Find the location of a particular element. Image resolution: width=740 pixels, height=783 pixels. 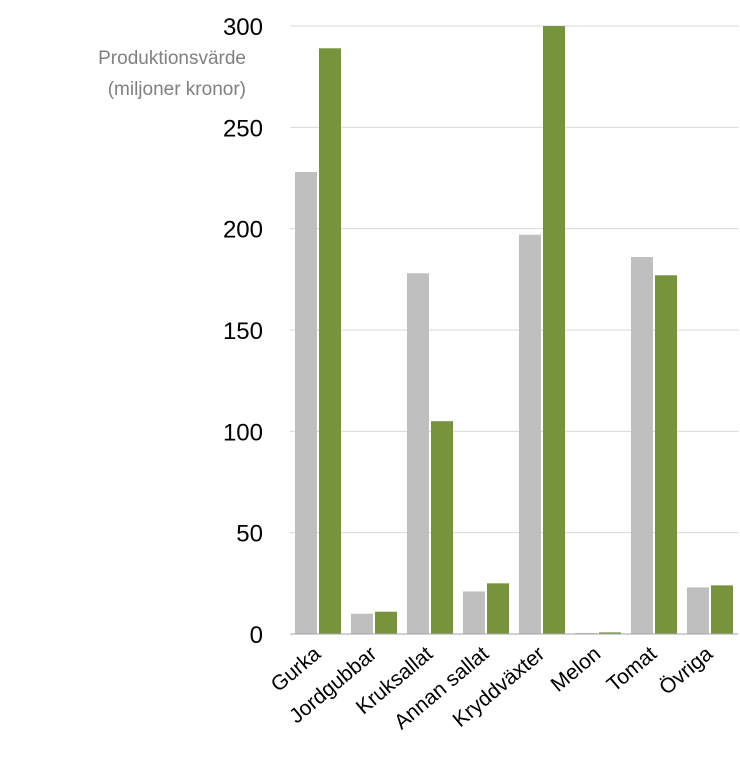

y-tick-labels: 0 50 100 150 200 250 300 is located at coordinates (243, 331).